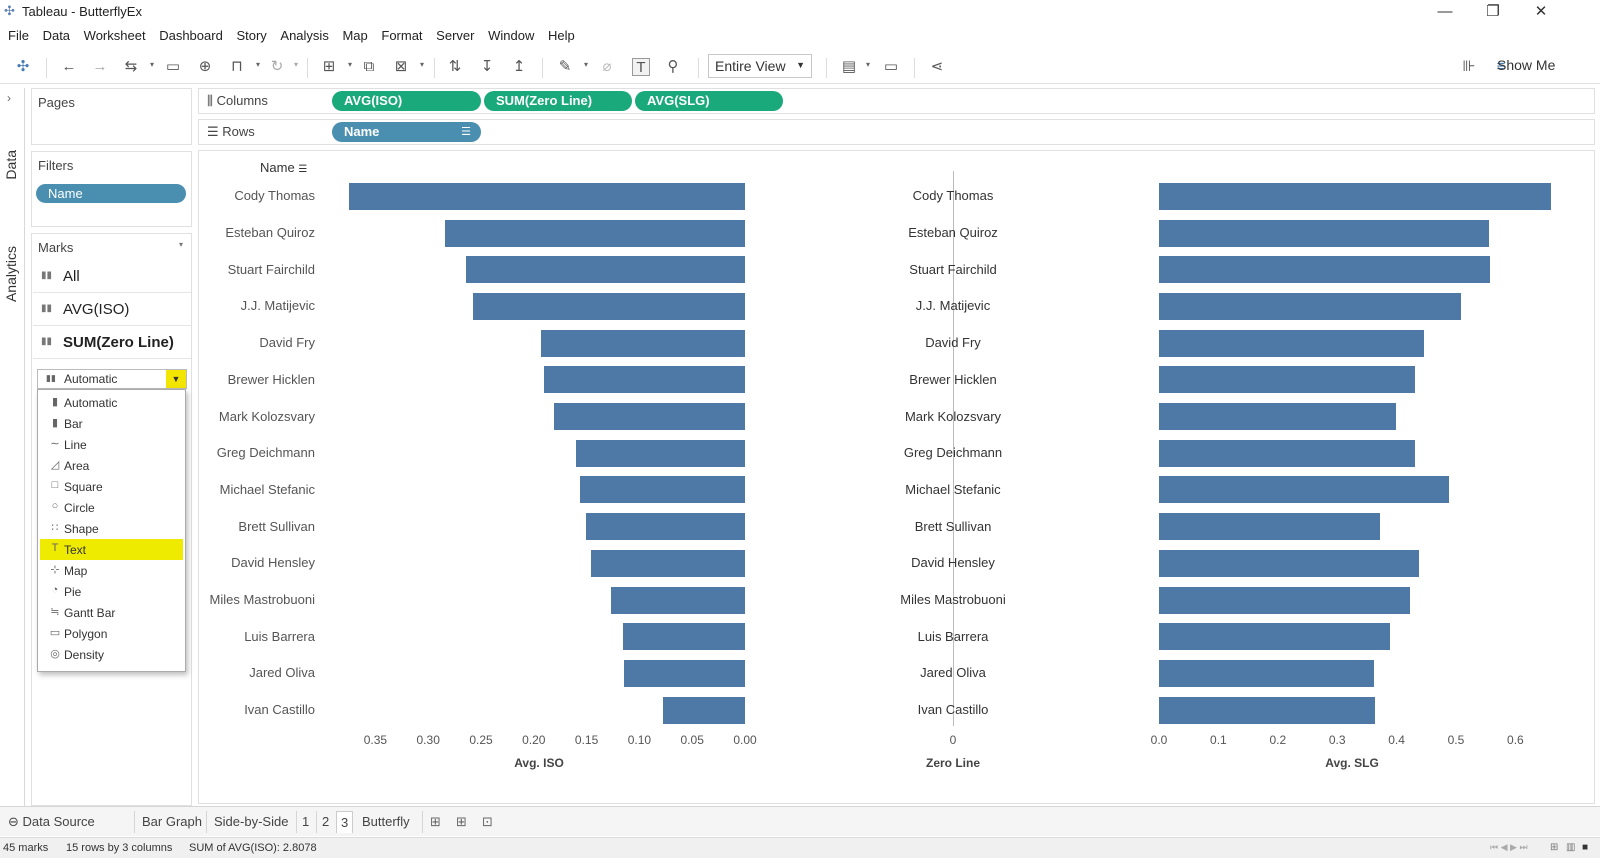  What do you see at coordinates (114, 35) in the screenshot?
I see `menu-worksheet: Worksheet` at bounding box center [114, 35].